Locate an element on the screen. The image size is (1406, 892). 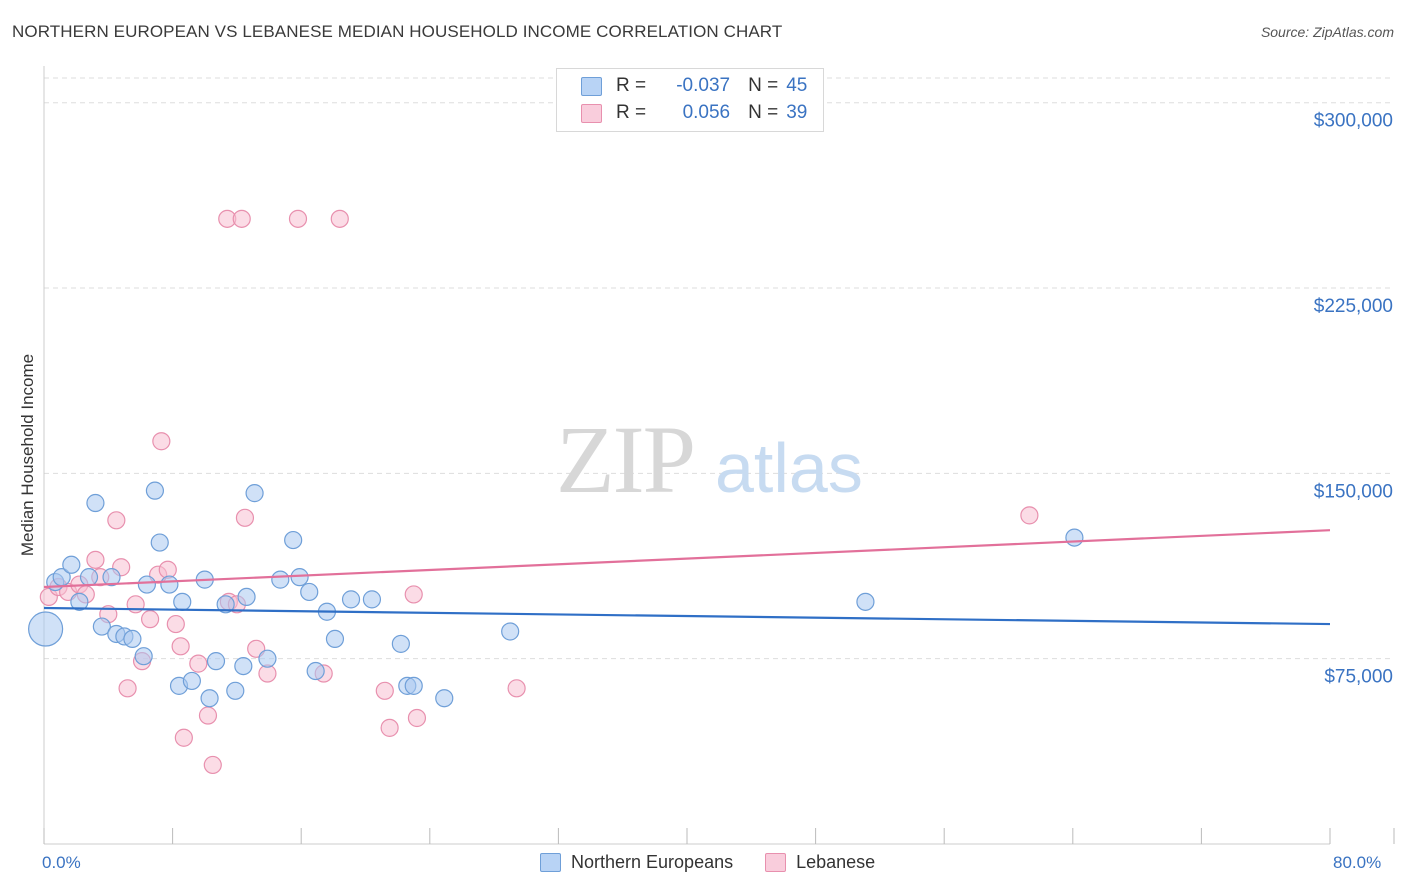
legend-item-lebanese: Lebanese is located at coordinates (820, 862).